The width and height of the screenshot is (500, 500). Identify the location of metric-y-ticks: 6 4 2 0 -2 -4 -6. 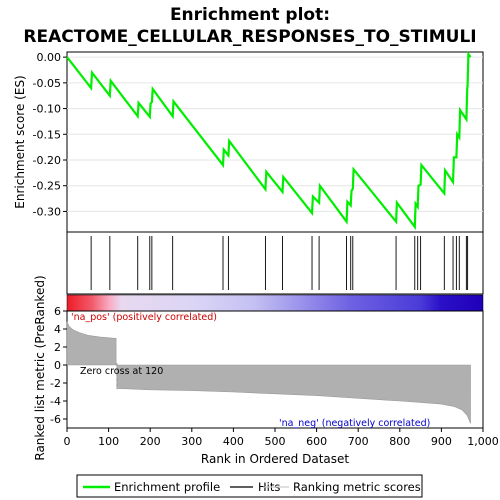
(58, 365).